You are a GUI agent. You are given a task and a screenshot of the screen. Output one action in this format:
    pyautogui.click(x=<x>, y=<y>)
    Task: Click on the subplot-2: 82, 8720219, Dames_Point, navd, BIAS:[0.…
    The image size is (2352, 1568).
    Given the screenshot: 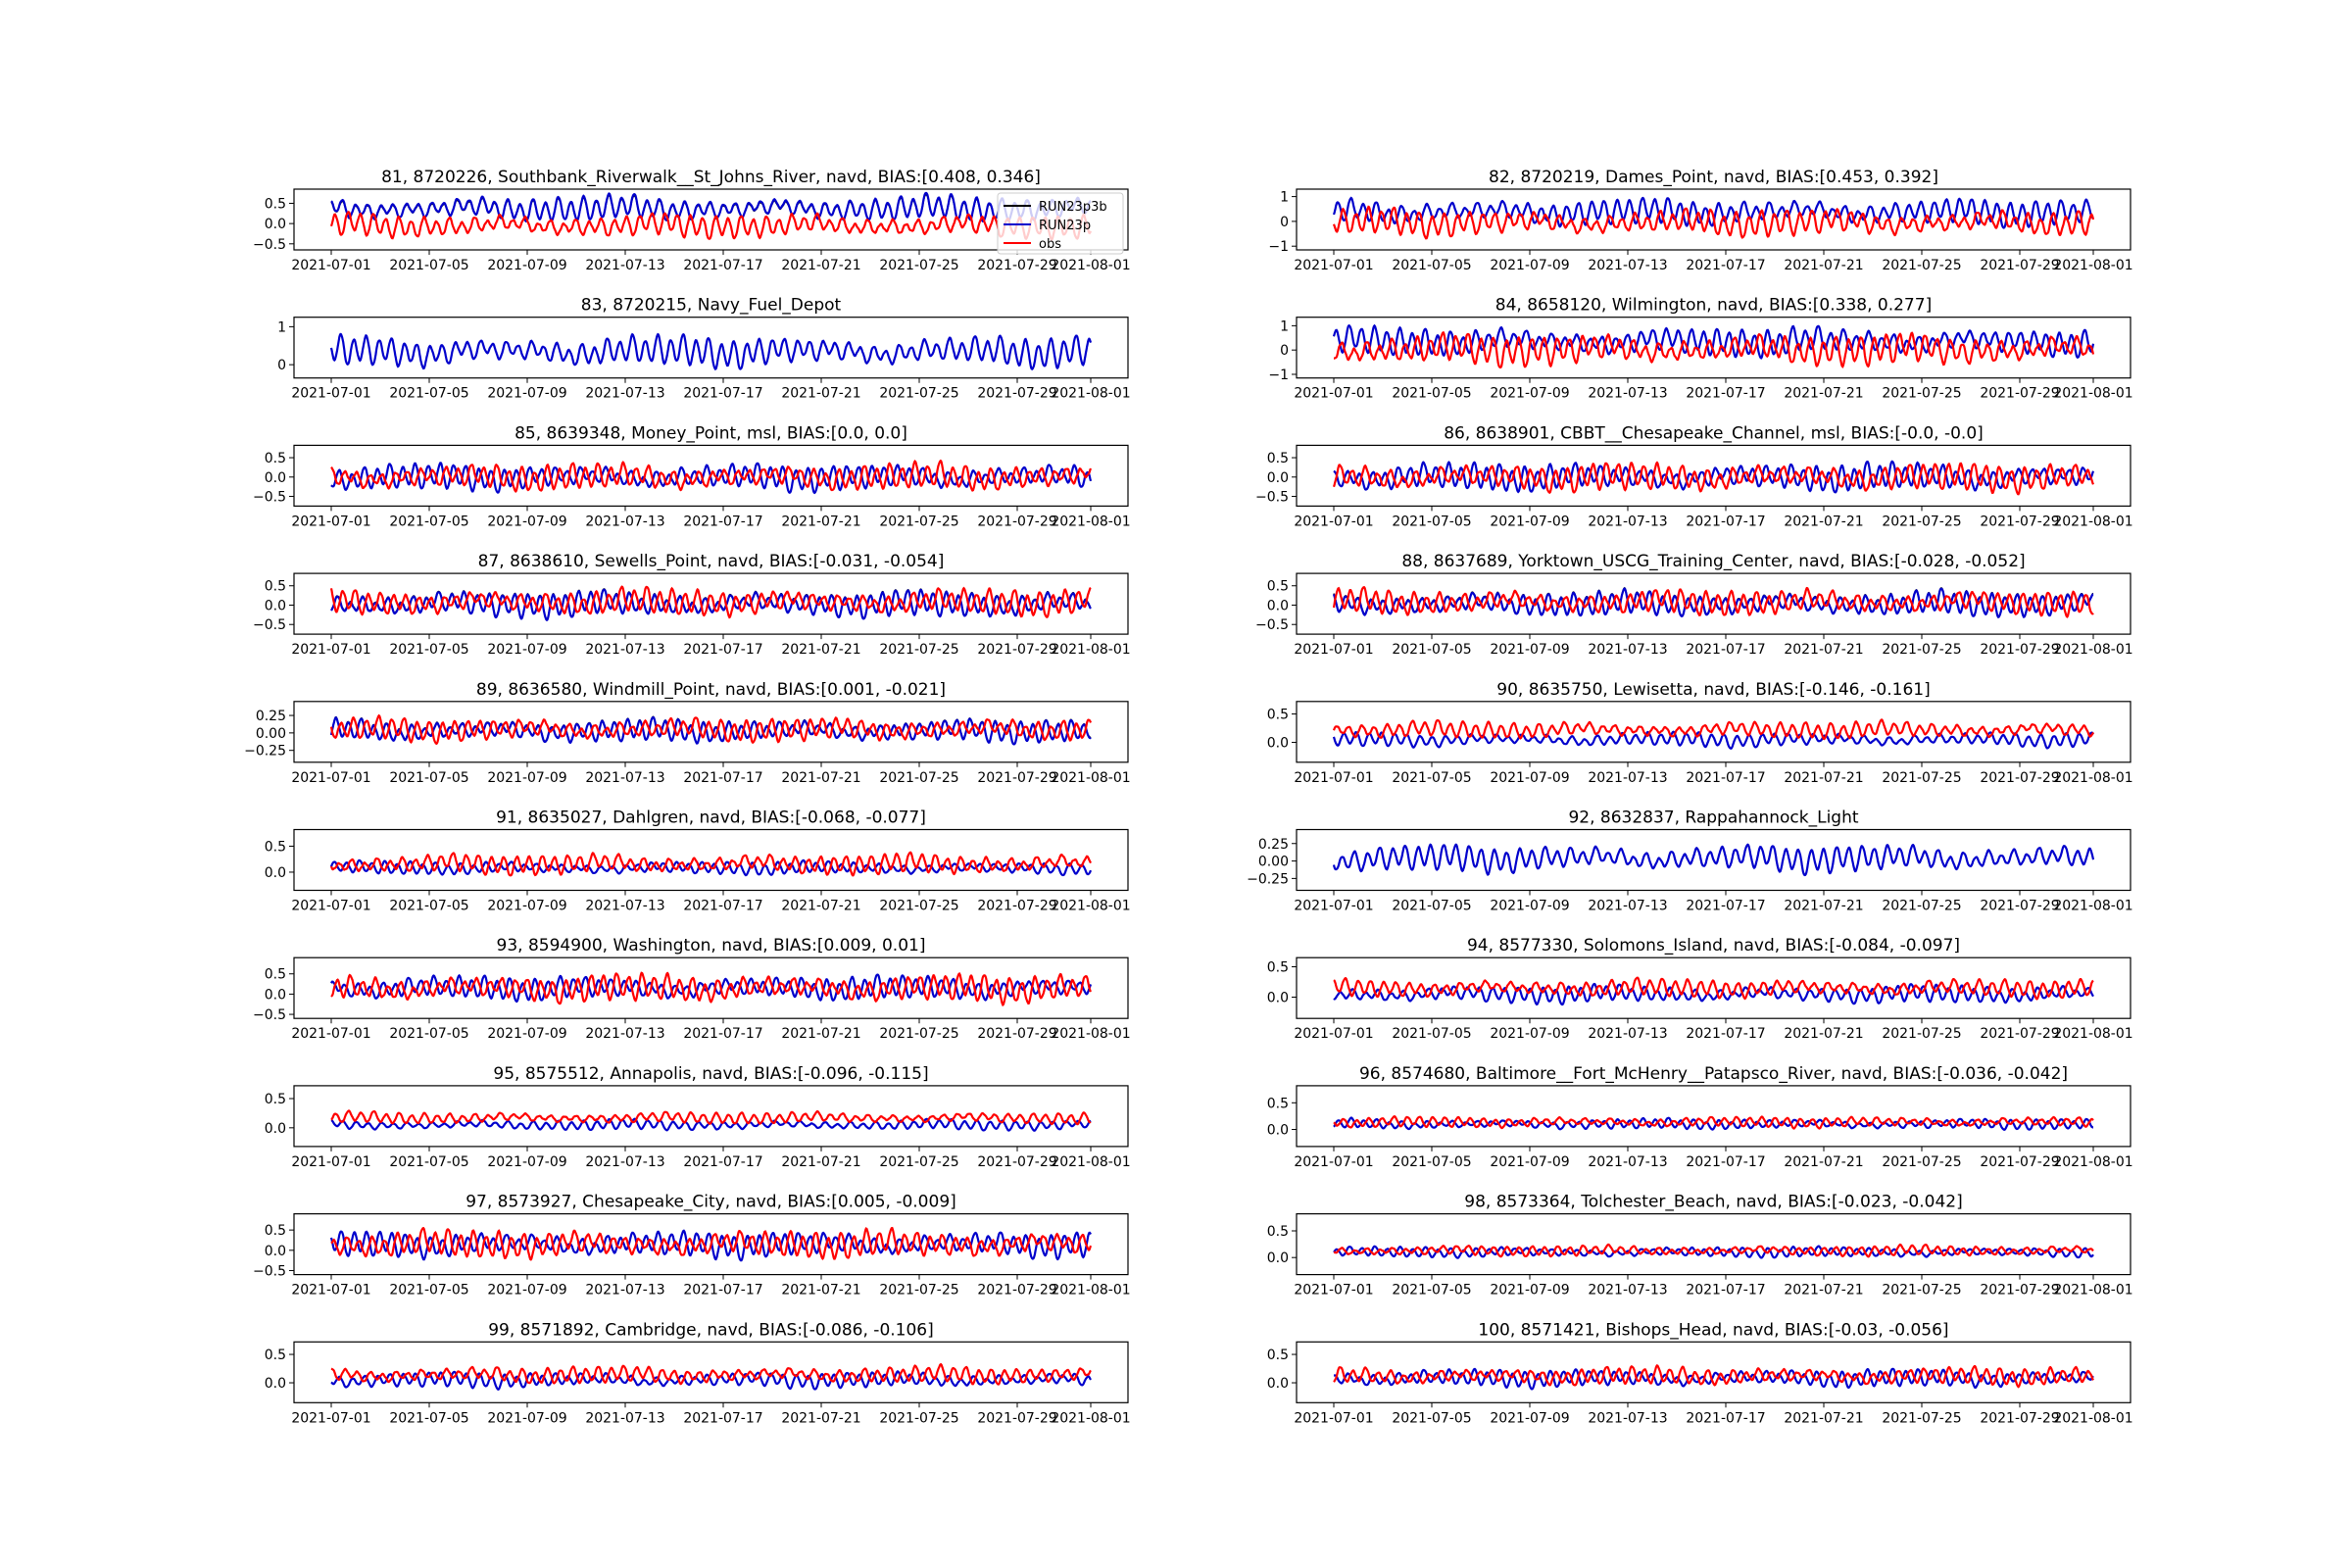 What is the action you would take?
    pyautogui.click(x=1700, y=220)
    